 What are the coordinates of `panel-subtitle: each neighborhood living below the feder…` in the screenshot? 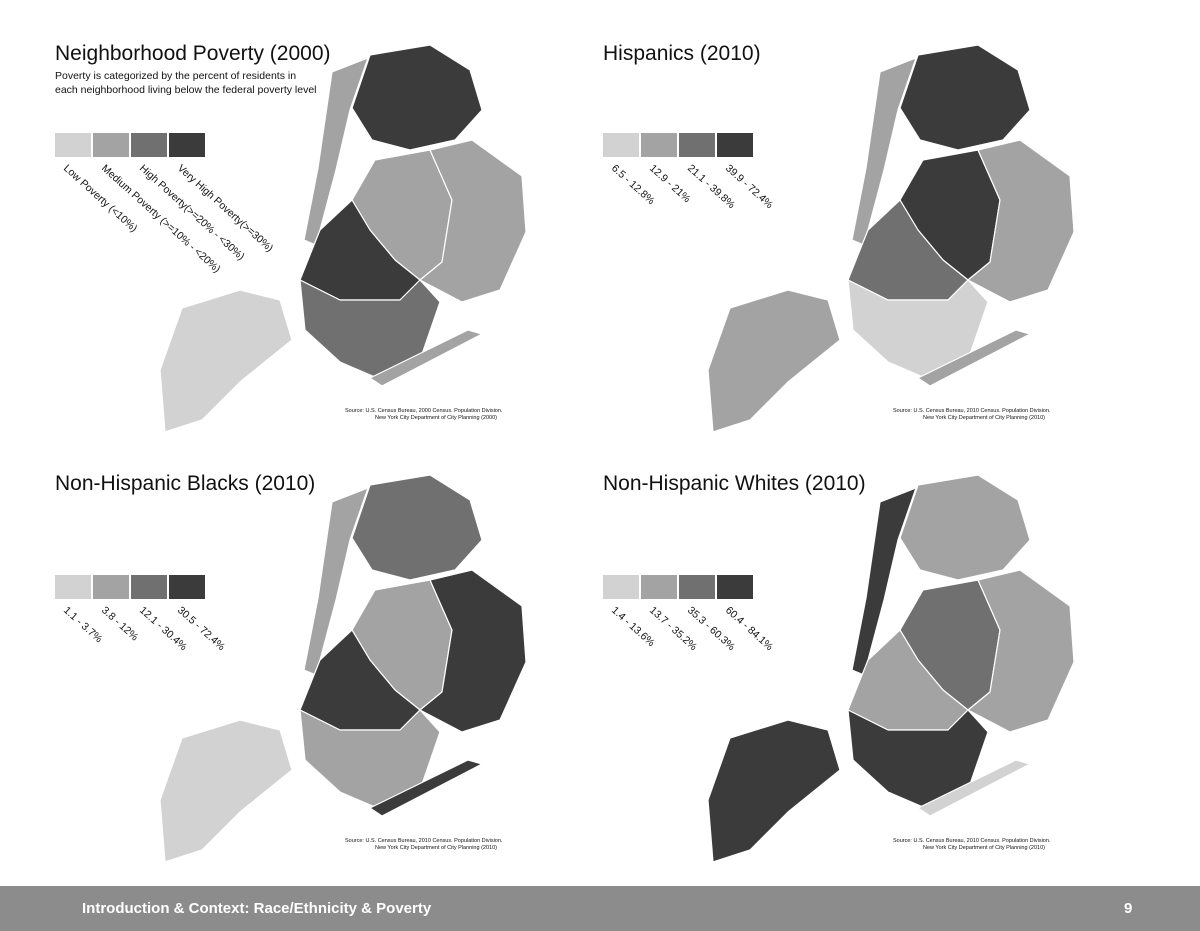 It's located at (186, 90).